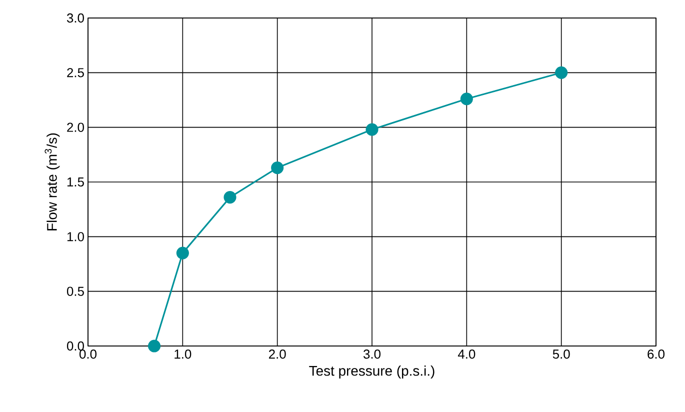  What do you see at coordinates (277, 354) in the screenshot?
I see `x-tick-label: 2.0` at bounding box center [277, 354].